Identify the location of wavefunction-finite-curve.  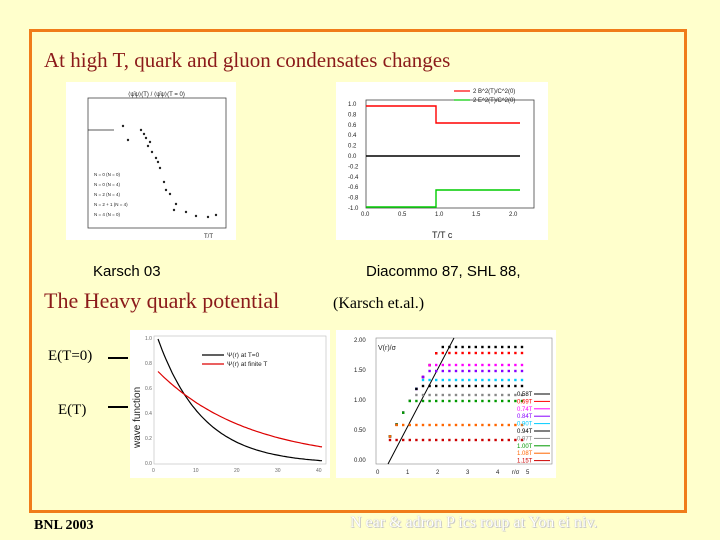
(240, 409).